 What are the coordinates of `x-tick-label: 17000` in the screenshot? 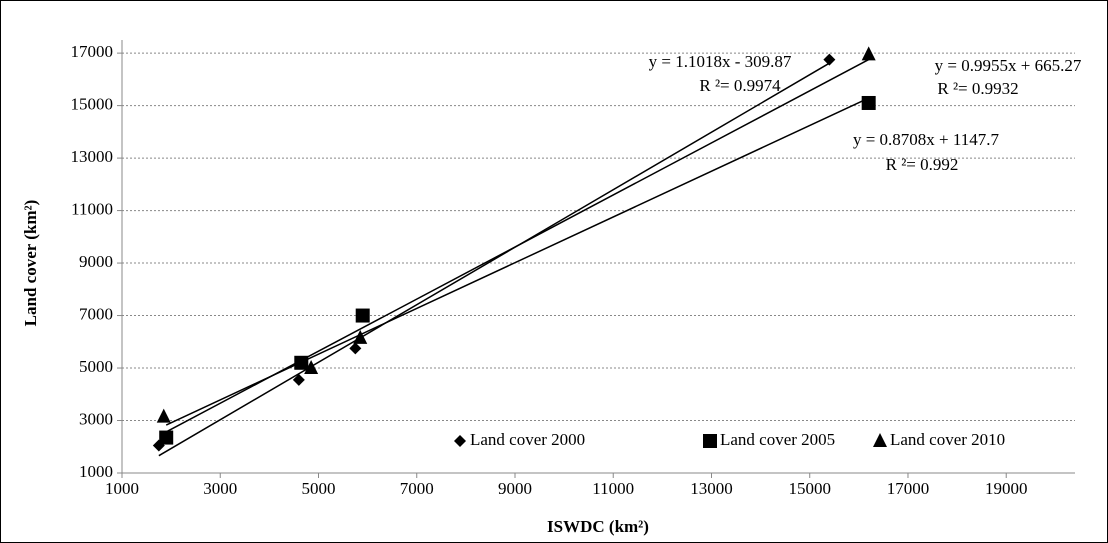 It's located at (908, 488).